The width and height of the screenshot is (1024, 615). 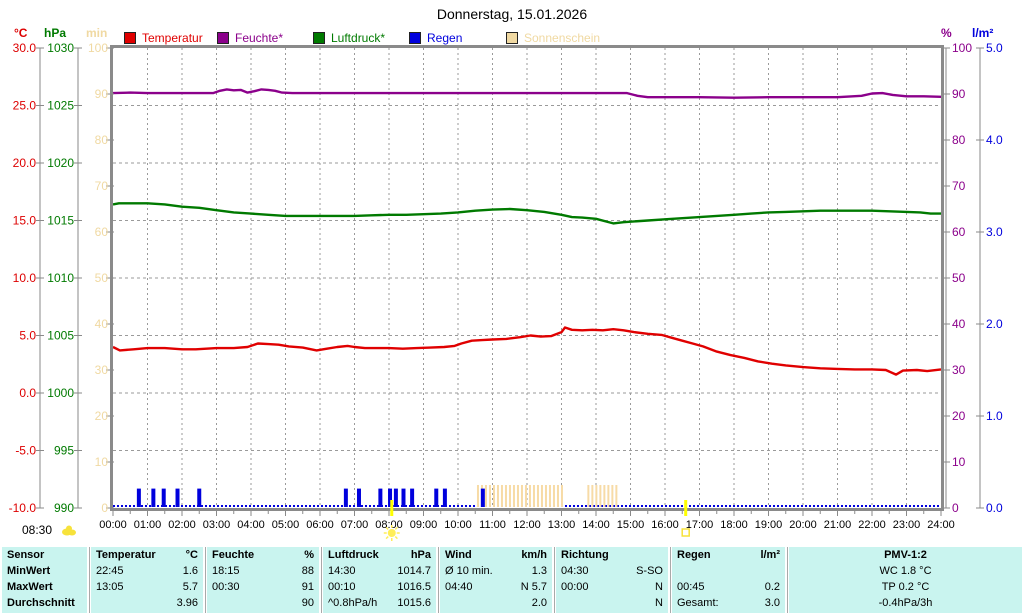 I want to click on table-cell: 04:30, so click(x=575, y=571).